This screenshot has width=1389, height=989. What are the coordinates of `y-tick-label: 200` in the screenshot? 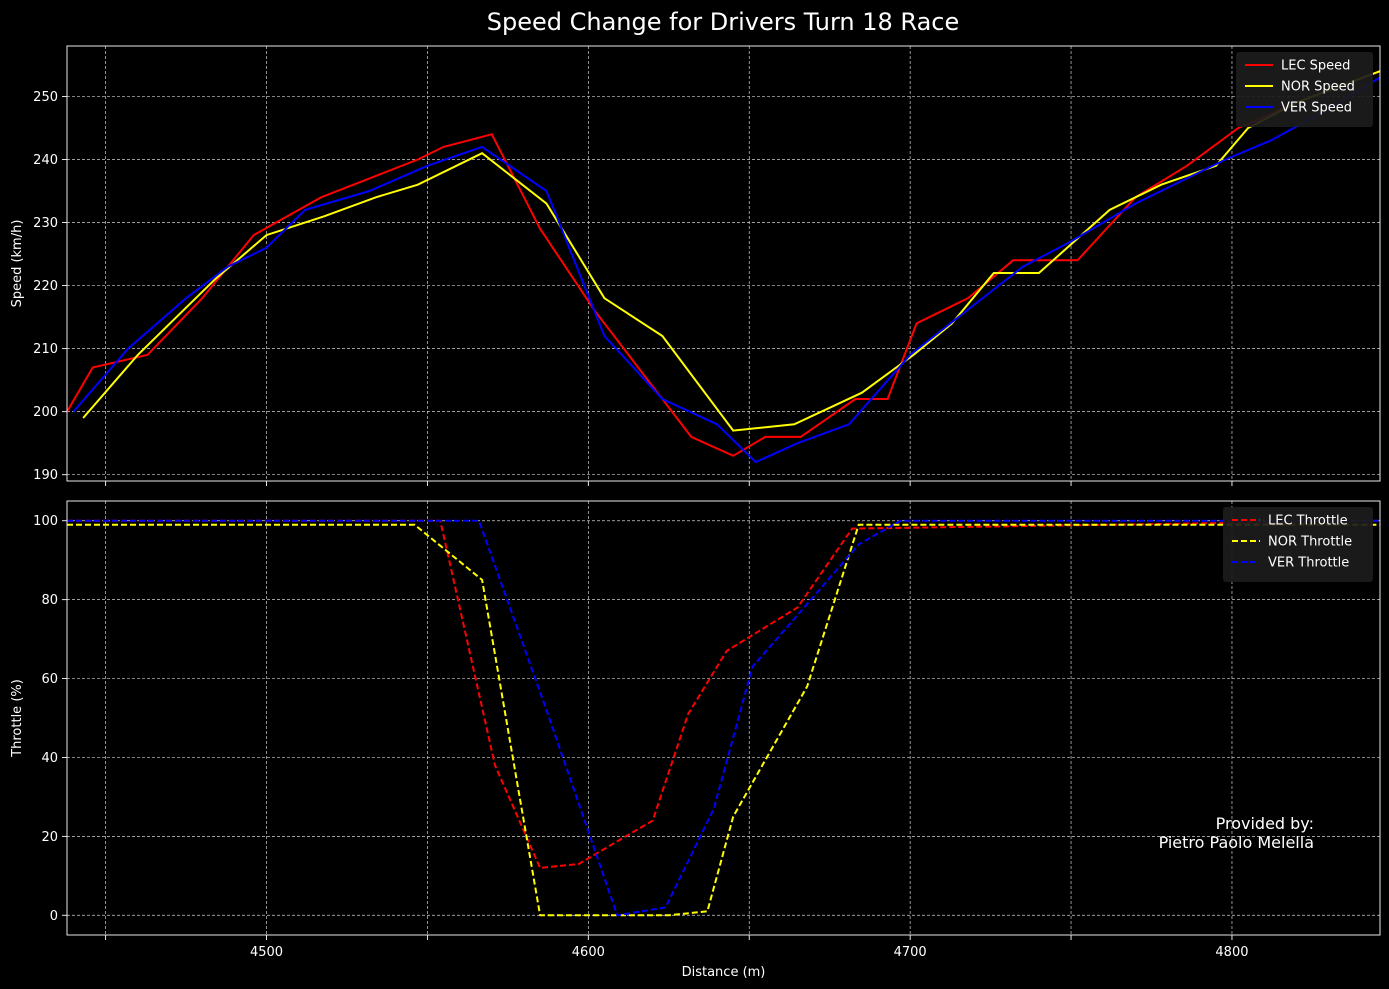 It's located at (45, 412).